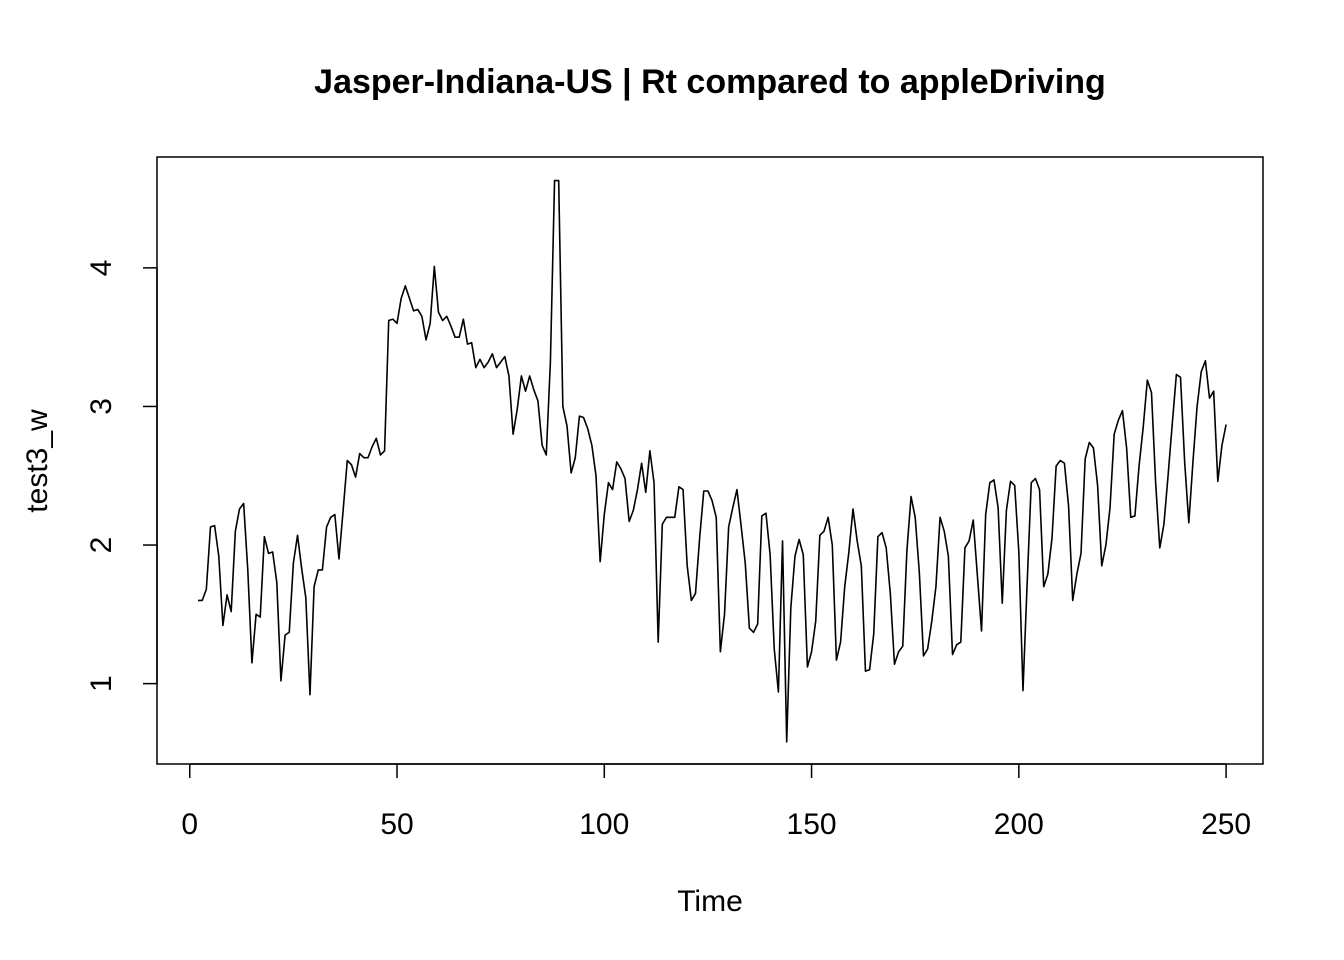  What do you see at coordinates (101, 406) in the screenshot?
I see `y-tick-label: 3` at bounding box center [101, 406].